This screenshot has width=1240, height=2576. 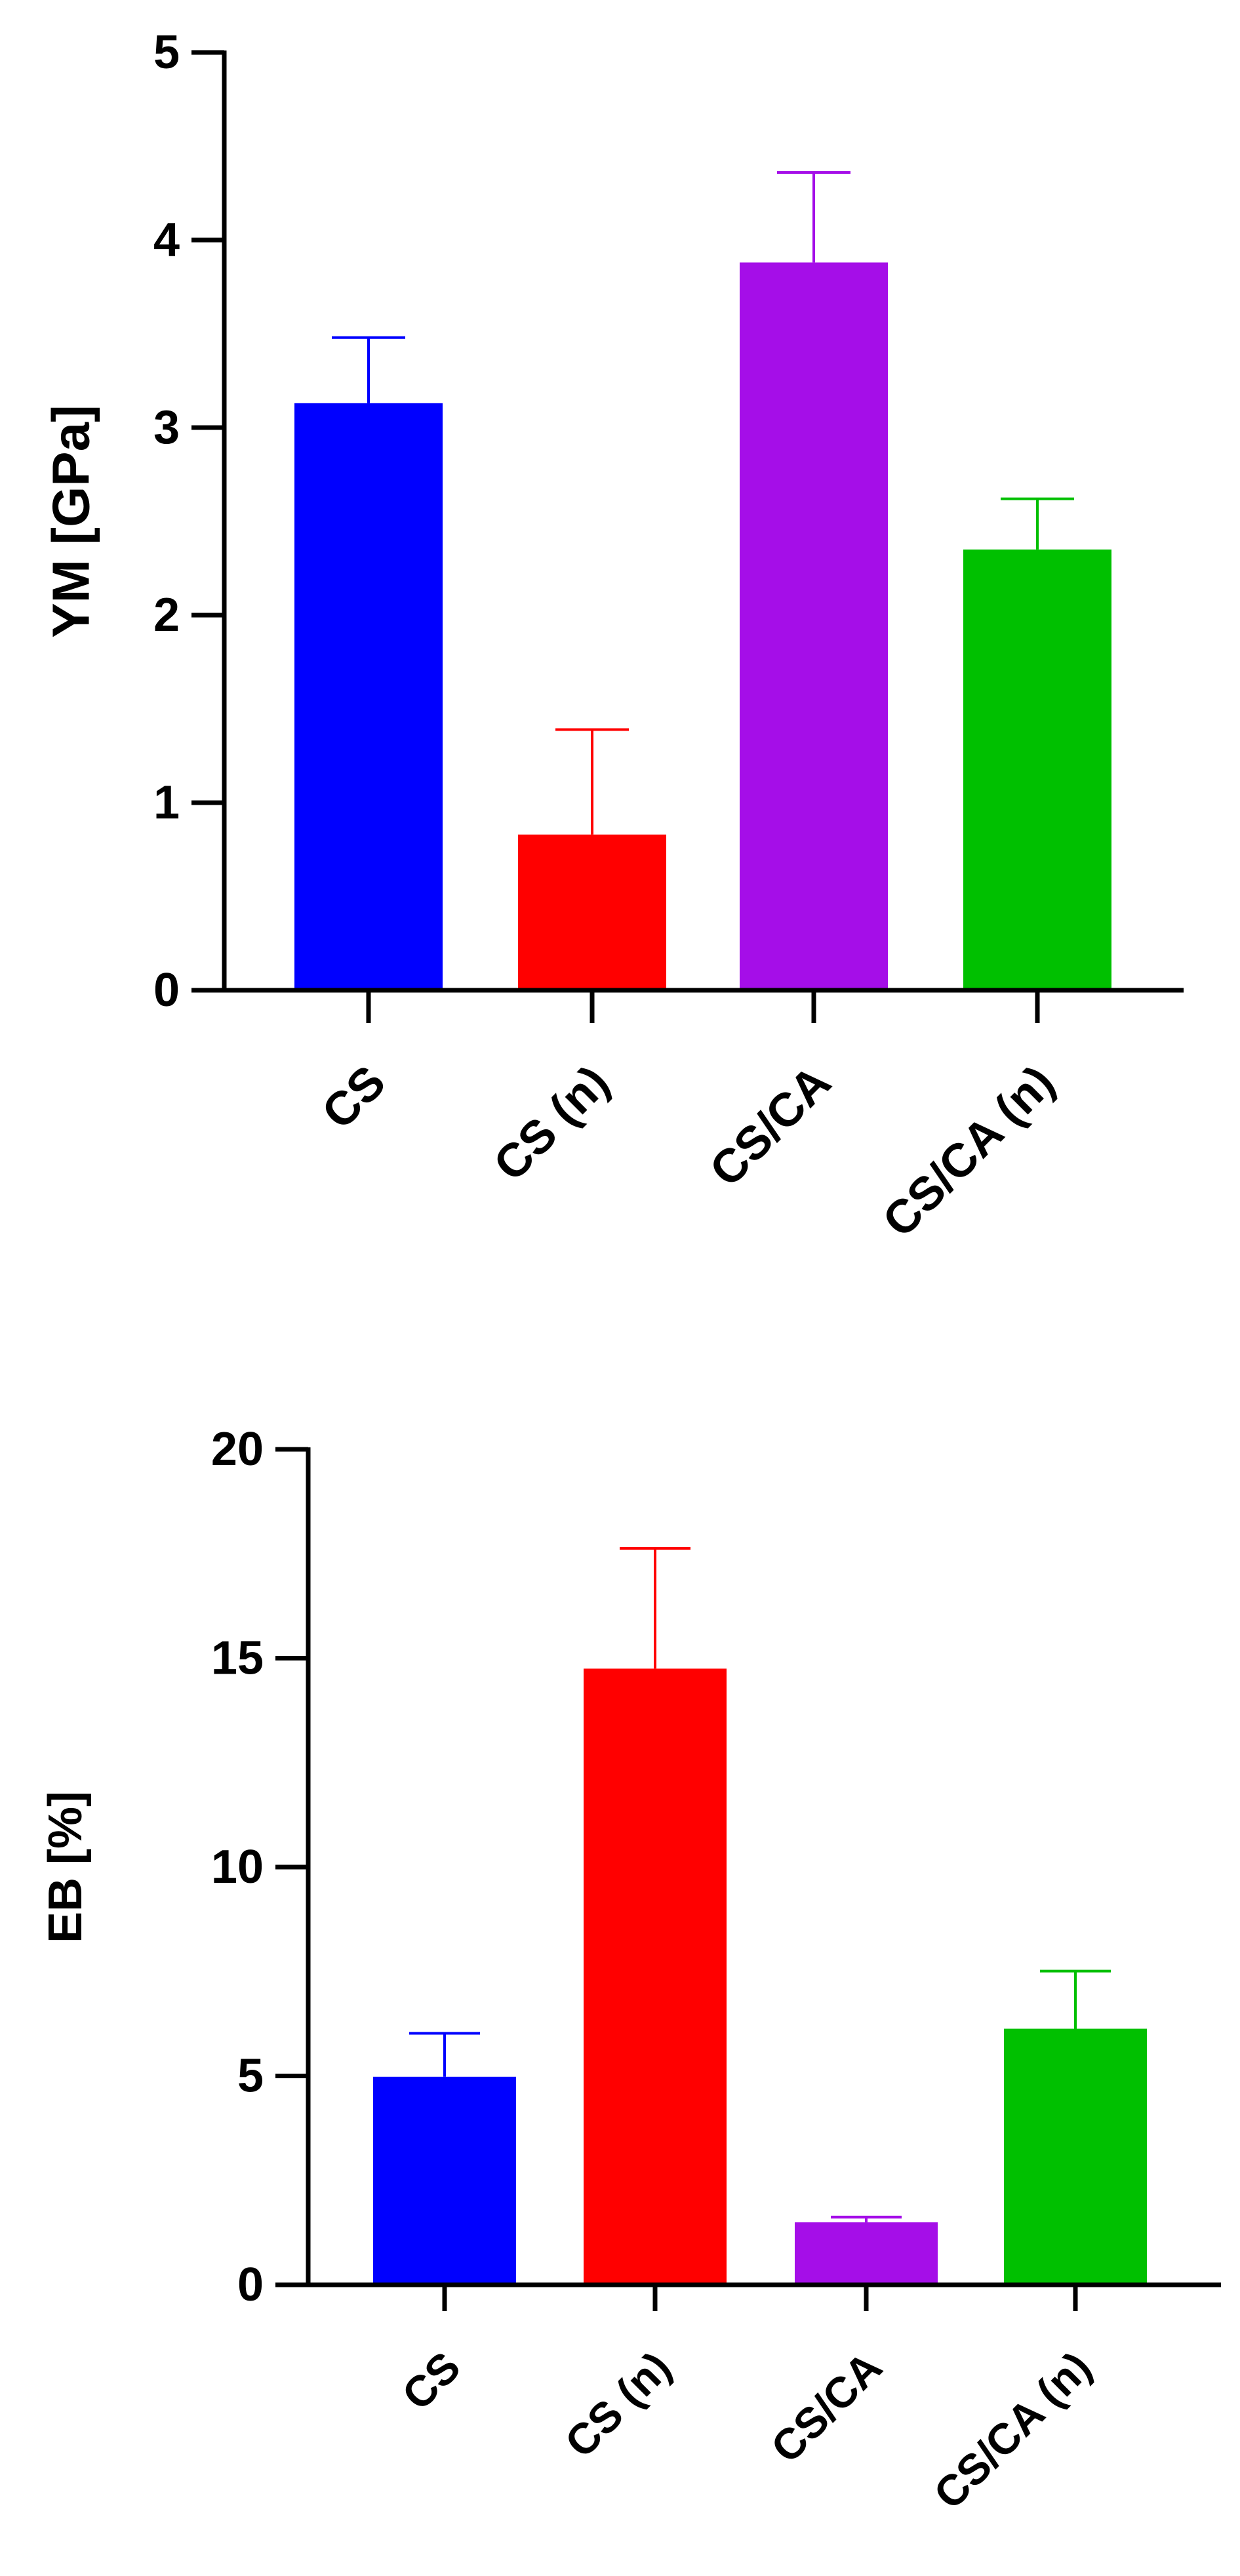 What do you see at coordinates (71, 521) in the screenshot?
I see `ym-y-axis-title: YM [GPa]` at bounding box center [71, 521].